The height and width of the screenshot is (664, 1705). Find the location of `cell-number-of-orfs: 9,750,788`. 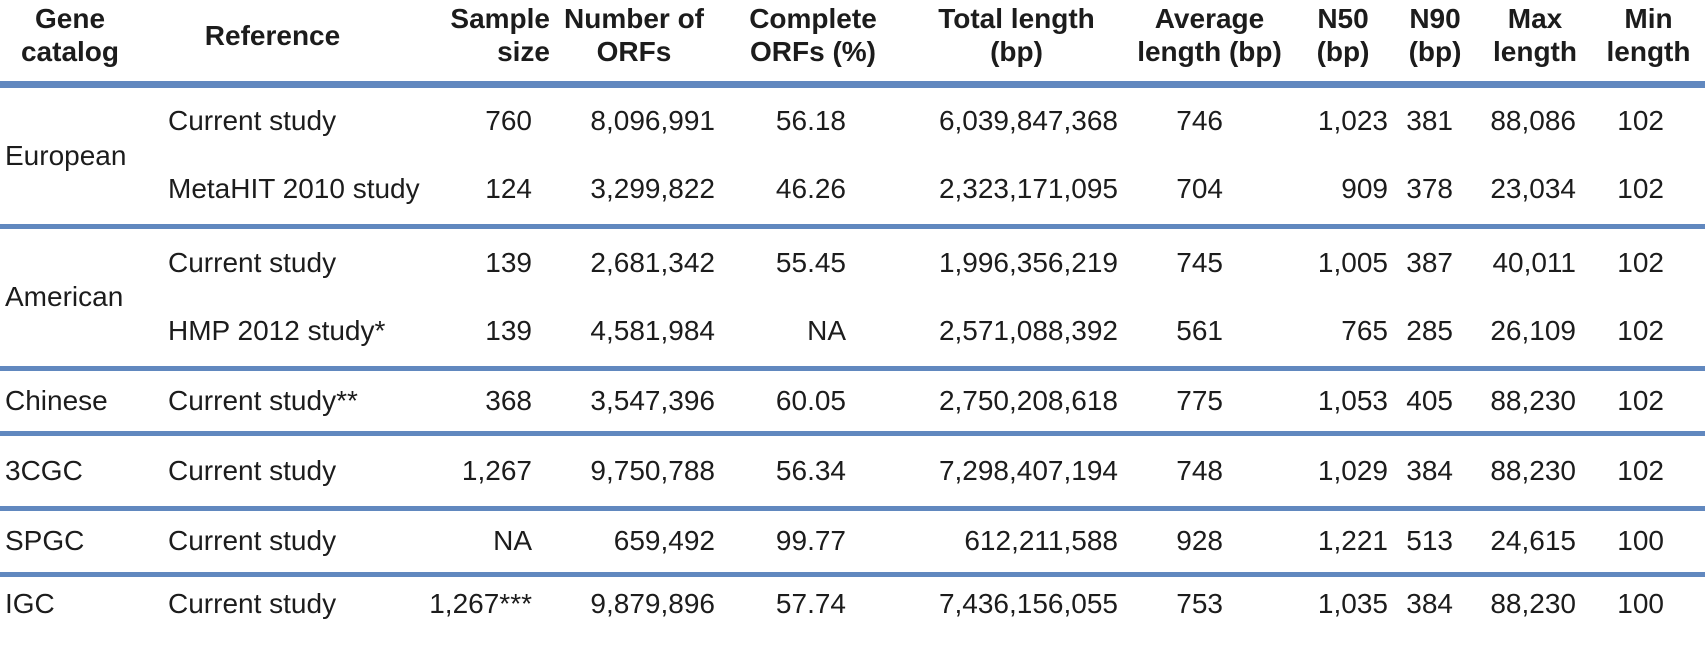

cell-number-of-orfs: 9,750,788 is located at coordinates (652, 470).